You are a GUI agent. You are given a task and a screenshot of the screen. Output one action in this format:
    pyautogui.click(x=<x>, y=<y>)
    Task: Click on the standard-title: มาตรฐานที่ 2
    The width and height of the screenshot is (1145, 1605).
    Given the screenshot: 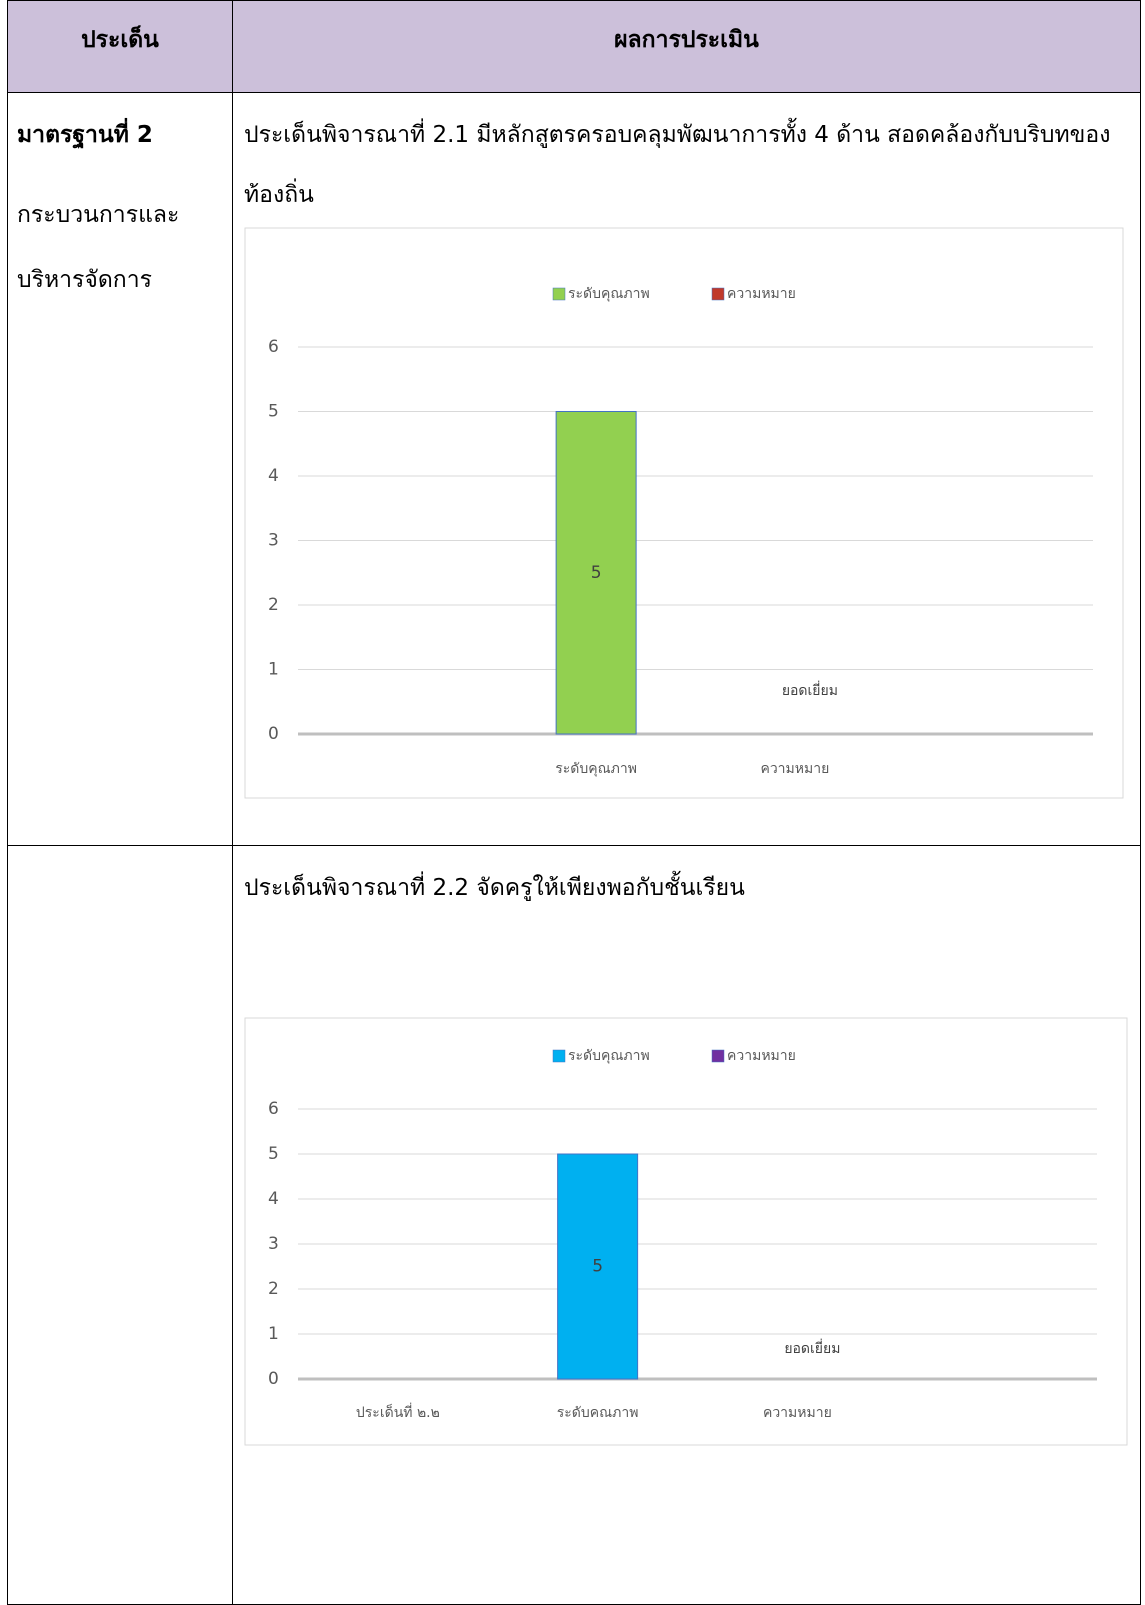 What is the action you would take?
    pyautogui.click(x=85, y=135)
    